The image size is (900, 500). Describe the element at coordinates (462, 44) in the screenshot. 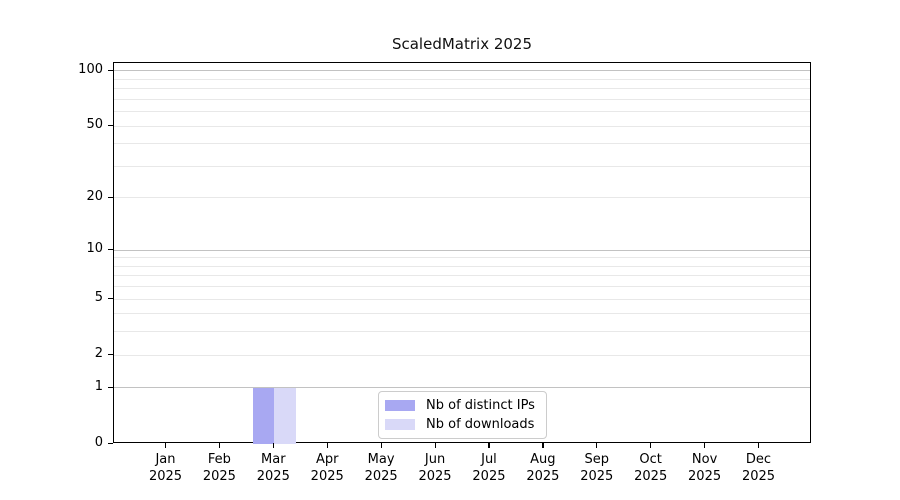

I see `chart-title: ScaledMatrix 2025` at that location.